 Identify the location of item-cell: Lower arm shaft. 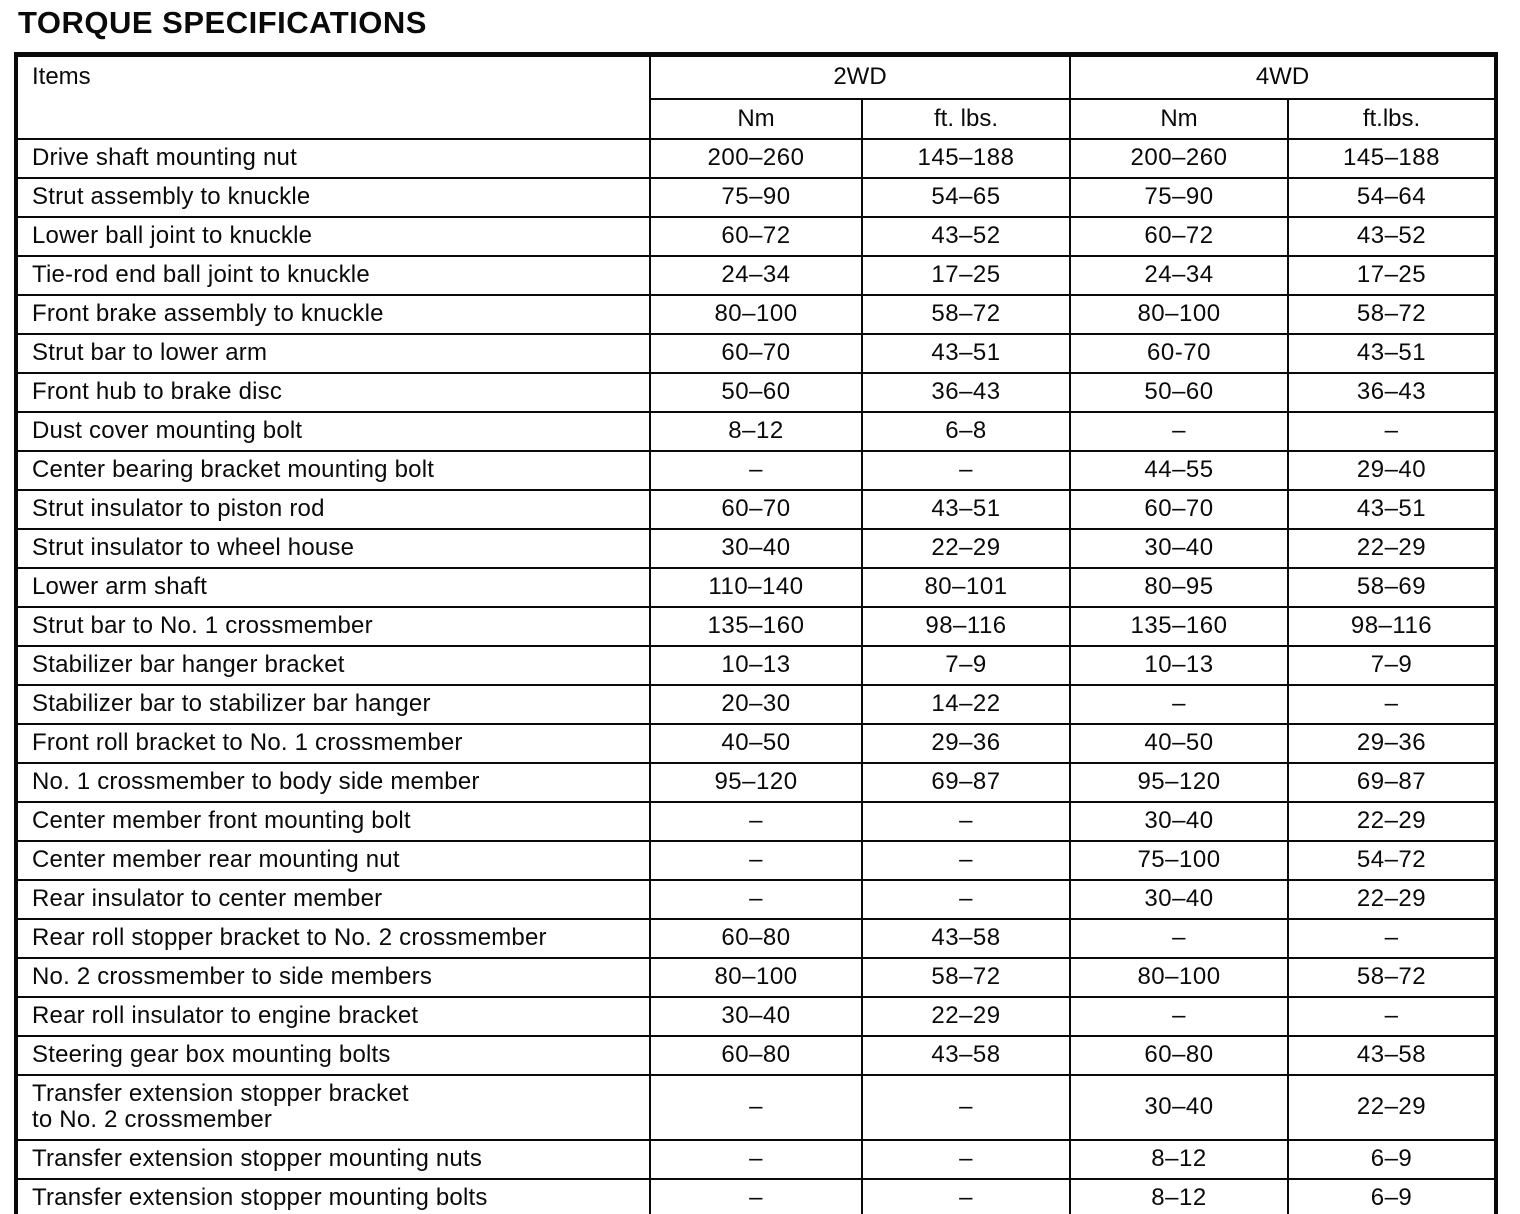
(333, 587).